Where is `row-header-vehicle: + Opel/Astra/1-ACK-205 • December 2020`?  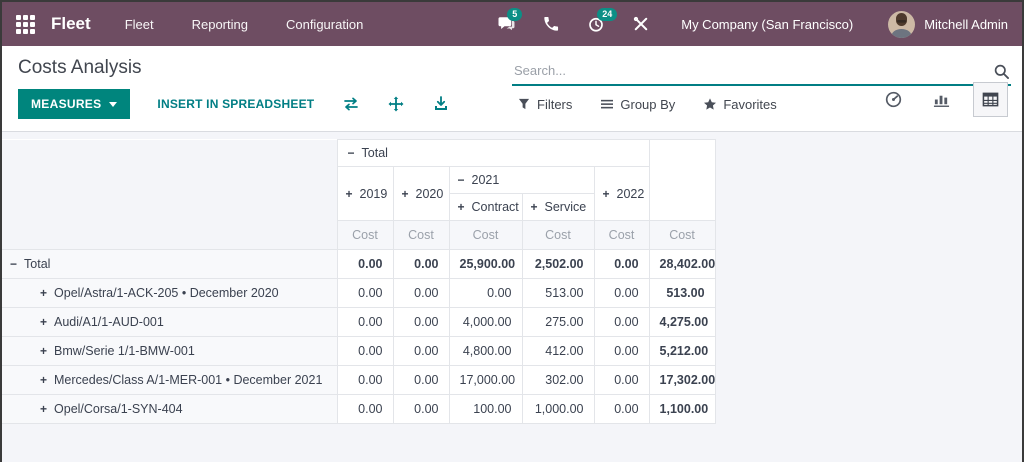 row-header-vehicle: + Opel/Astra/1-ACK-205 • December 2020 is located at coordinates (170, 293).